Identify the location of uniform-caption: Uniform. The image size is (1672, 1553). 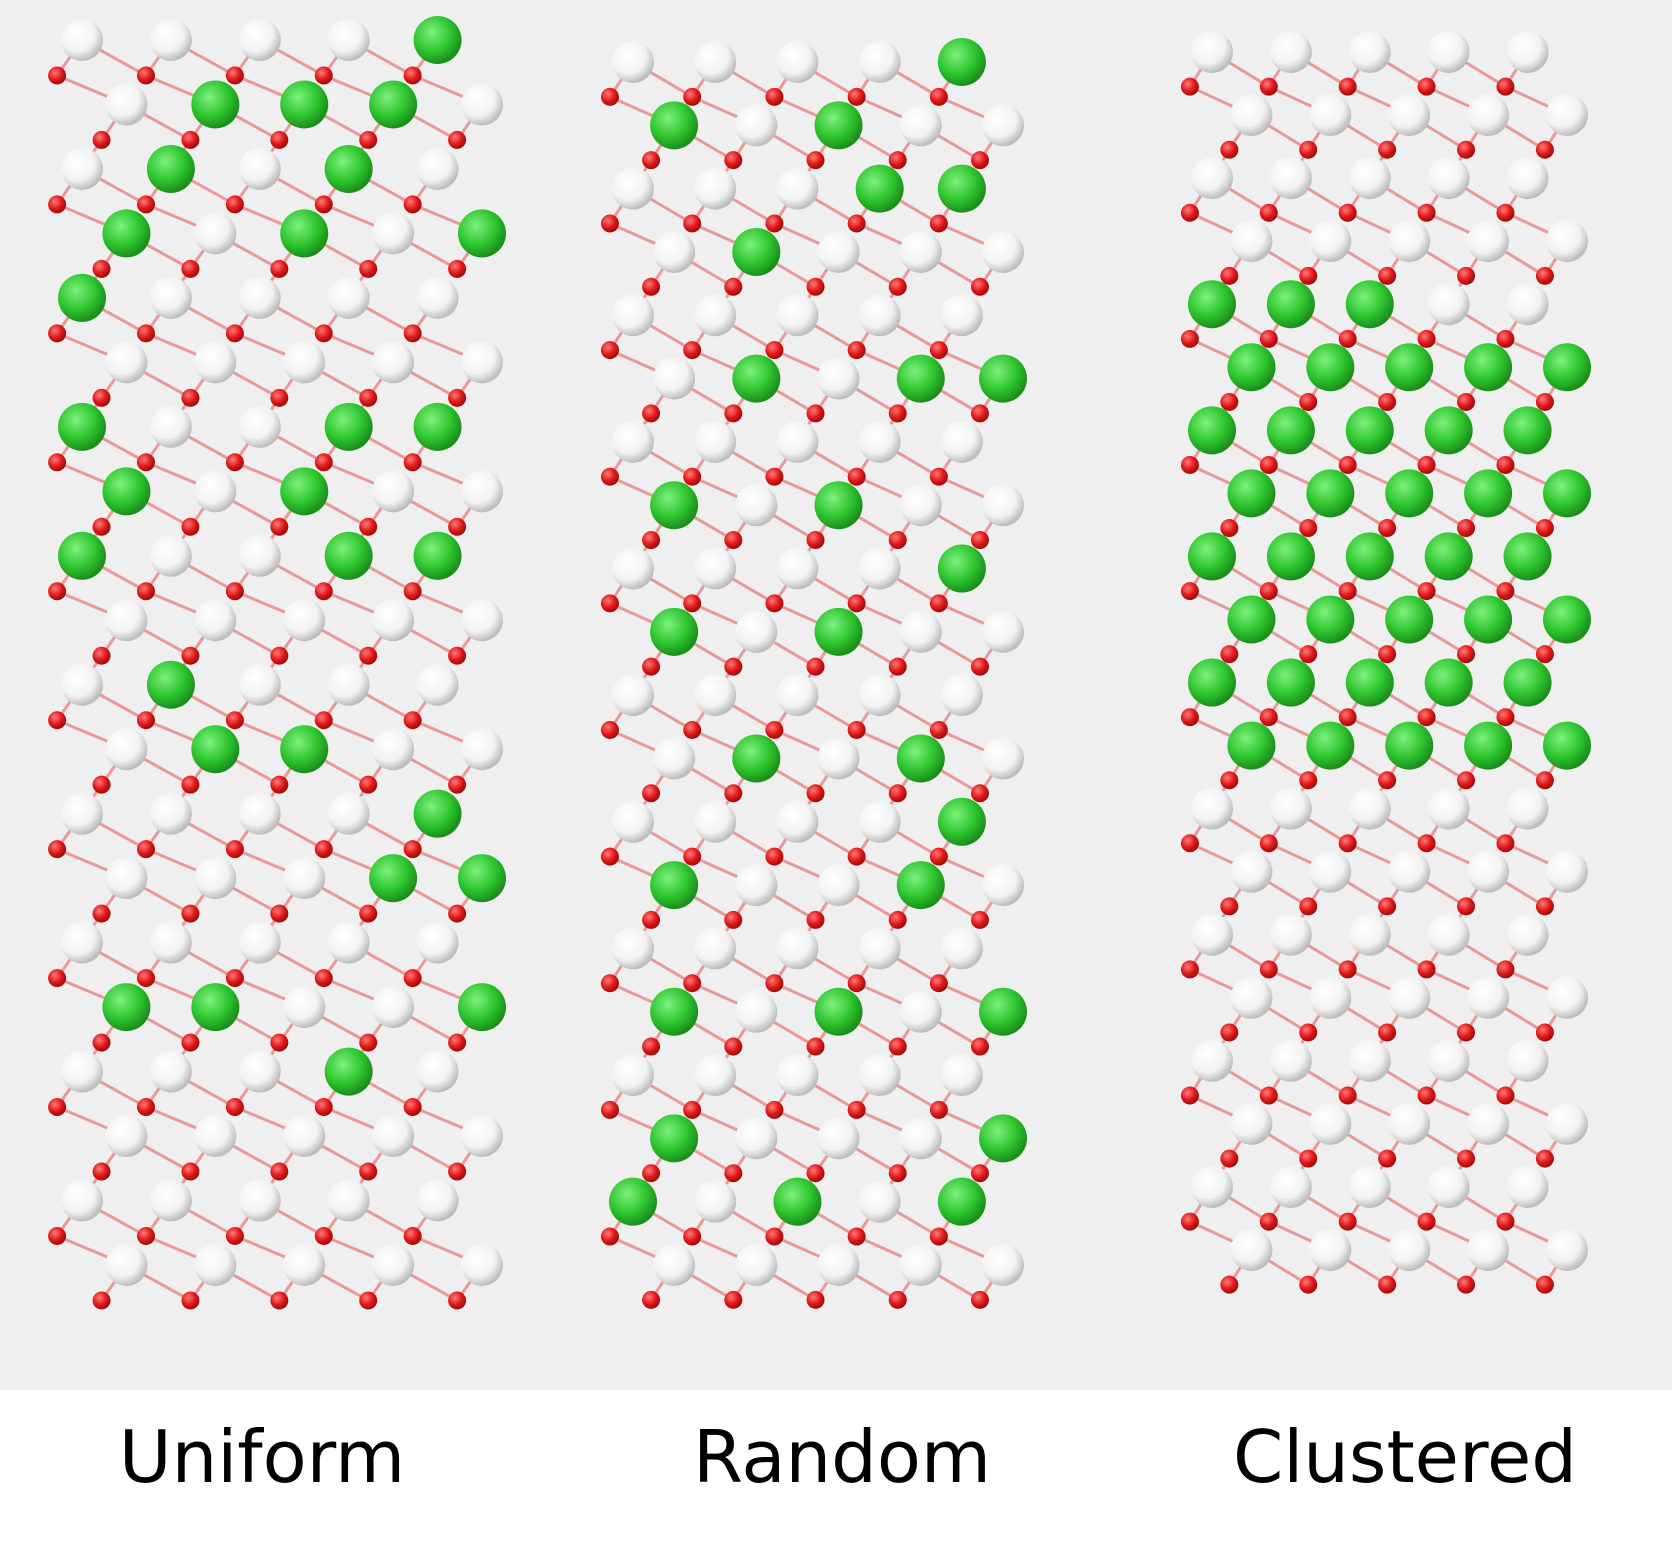
(262, 1457).